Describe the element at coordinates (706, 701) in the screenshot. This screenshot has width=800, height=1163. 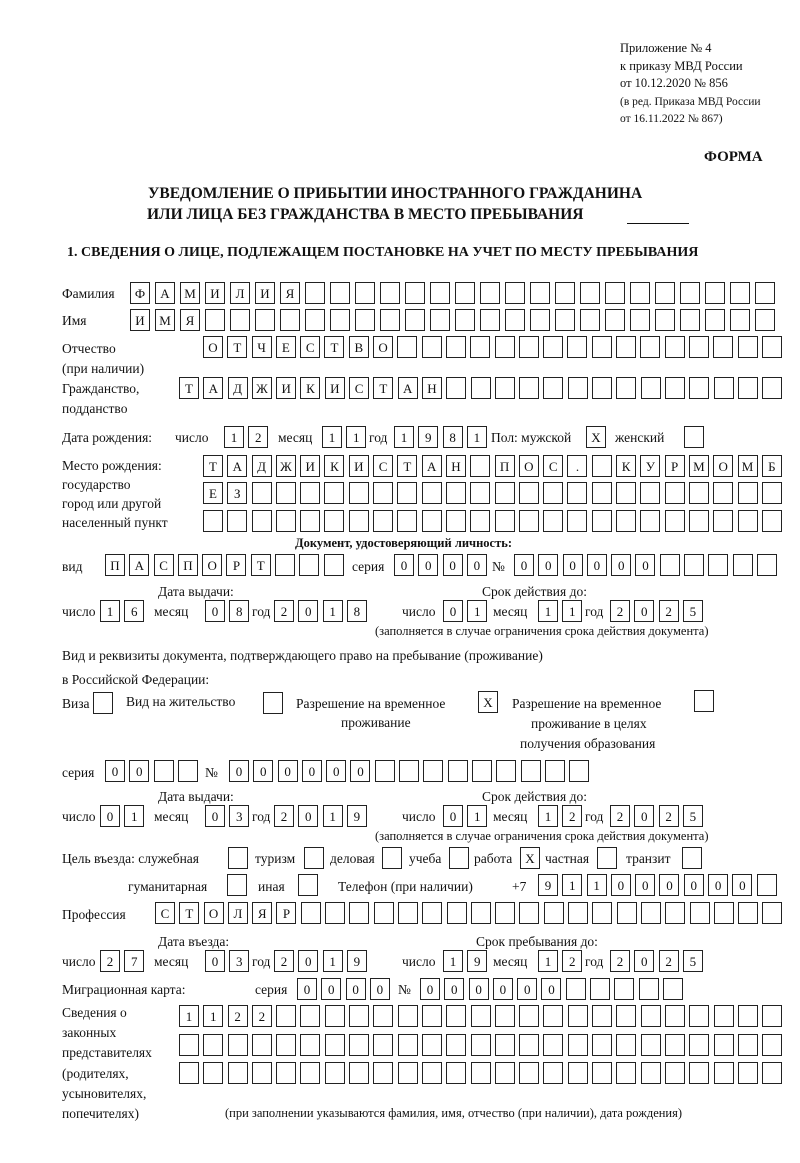
I see `temp-edu-checkbox` at that location.